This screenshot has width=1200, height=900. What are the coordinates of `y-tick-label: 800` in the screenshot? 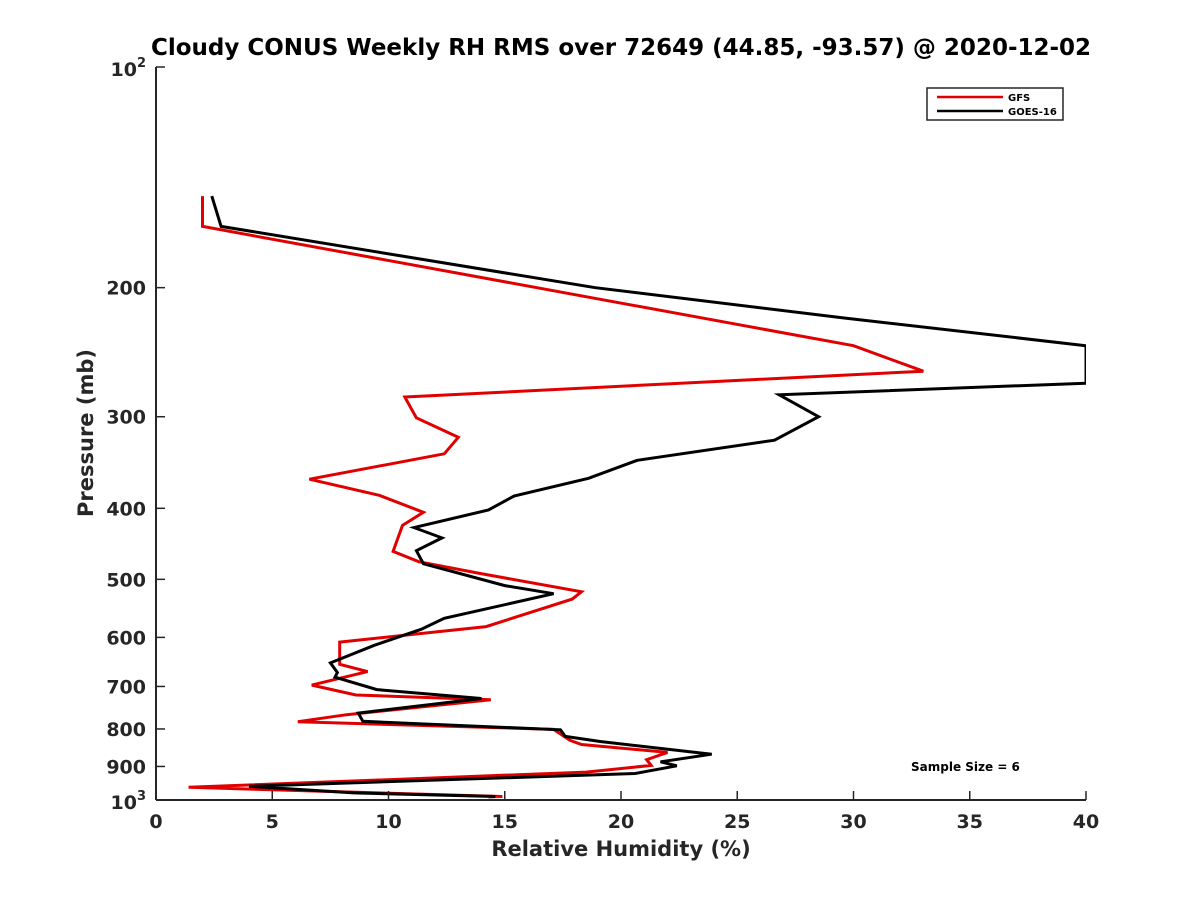 It's located at (126, 730).